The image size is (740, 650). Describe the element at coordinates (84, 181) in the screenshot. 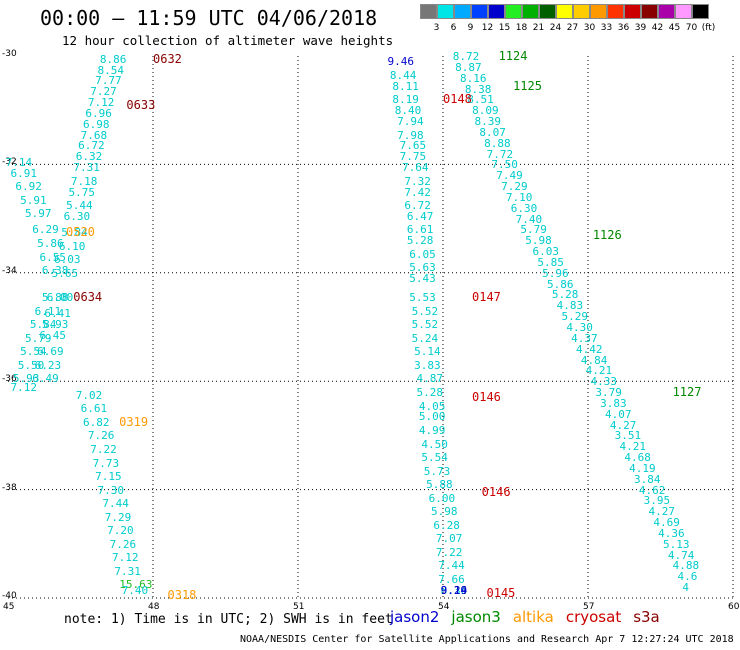

I see `wave-height-value: 7.18` at that location.